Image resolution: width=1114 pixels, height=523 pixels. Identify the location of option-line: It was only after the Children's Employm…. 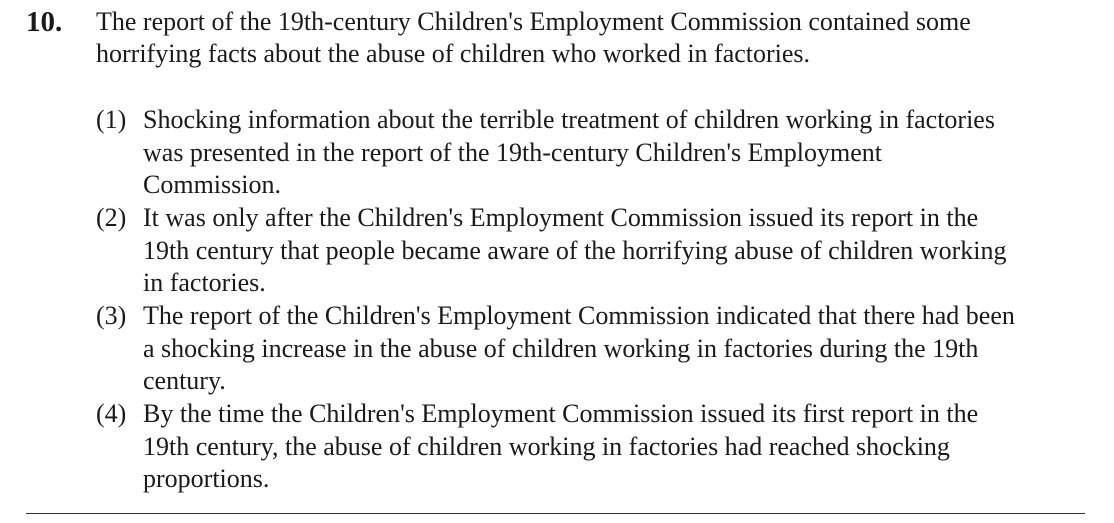
(561, 217).